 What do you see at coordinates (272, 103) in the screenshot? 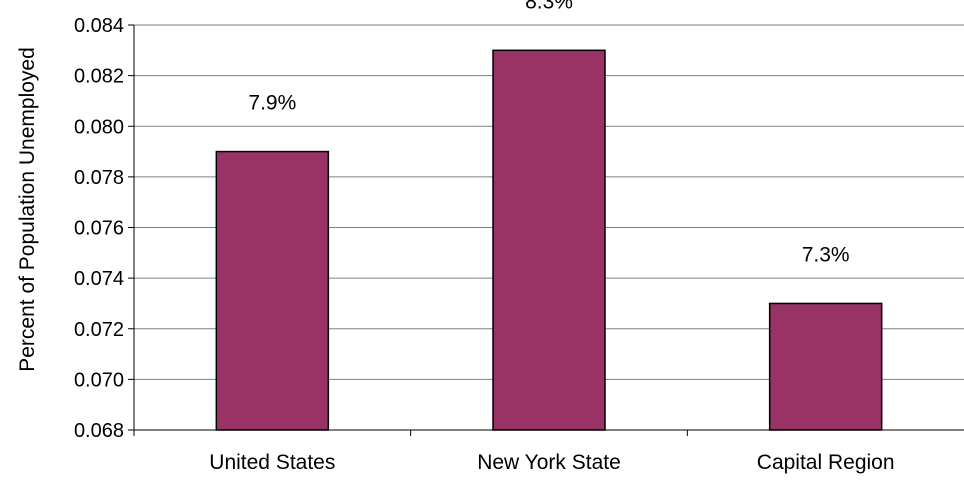
I see `bar-data-label: 7.9%` at bounding box center [272, 103].